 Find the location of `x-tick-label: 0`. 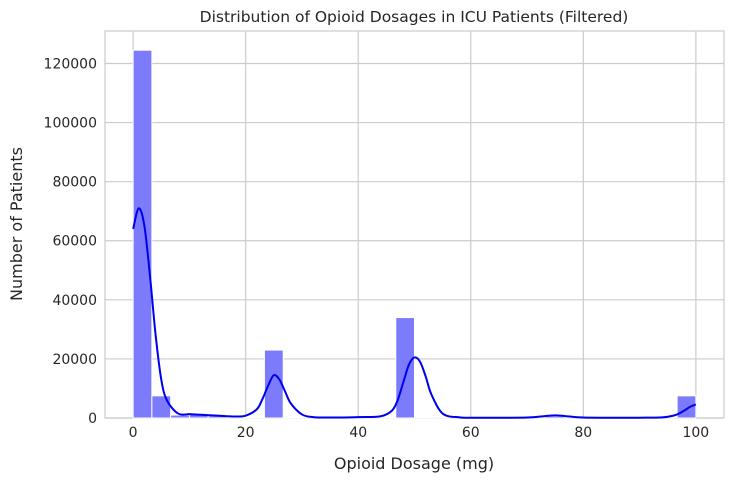

x-tick-label: 0 is located at coordinates (133, 433).